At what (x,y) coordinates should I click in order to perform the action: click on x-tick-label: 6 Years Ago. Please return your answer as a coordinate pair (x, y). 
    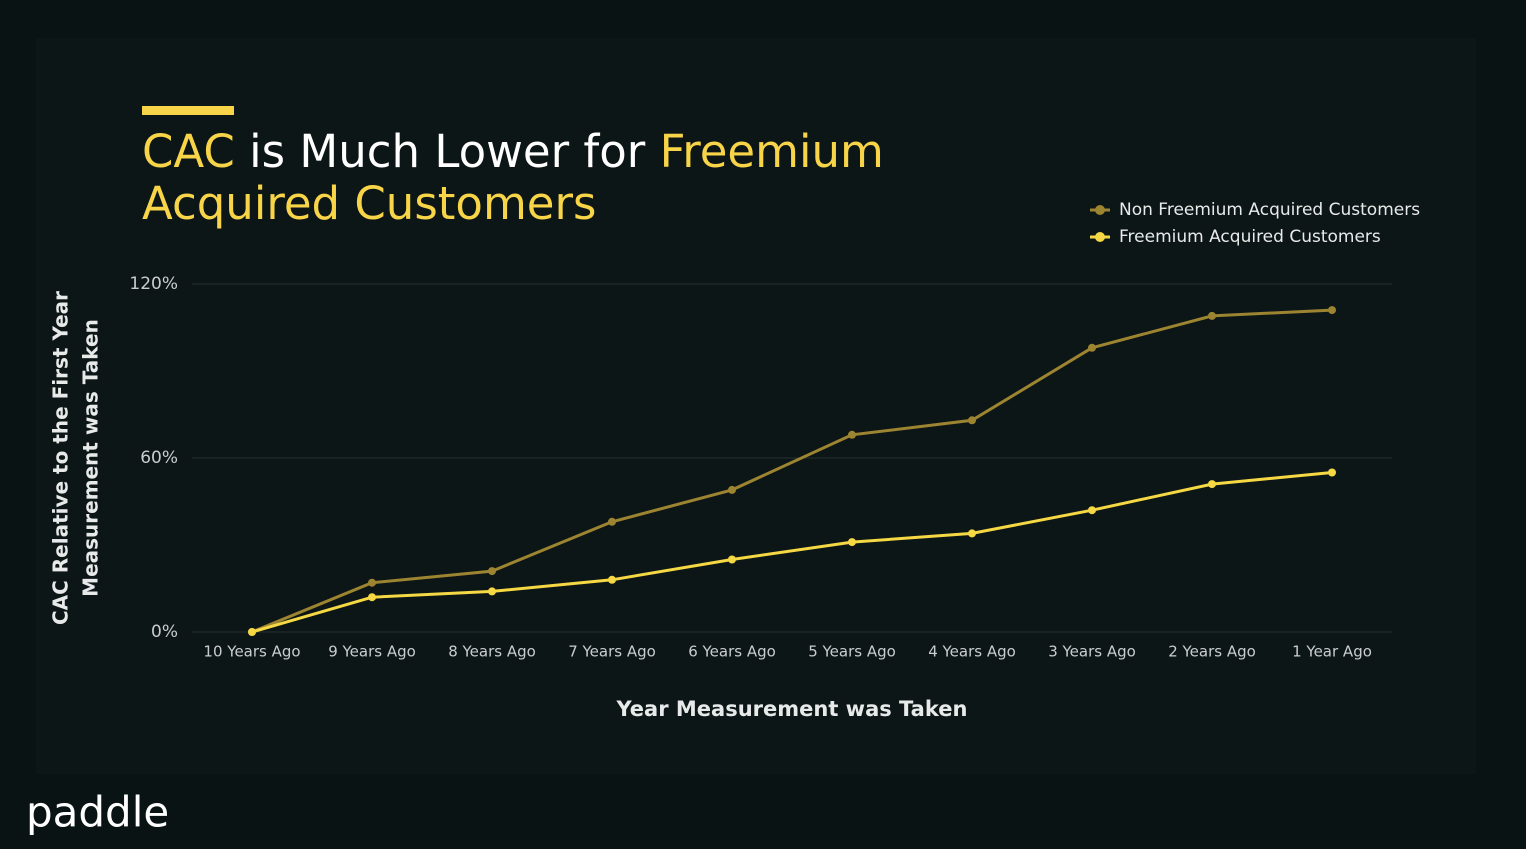
    Looking at the image, I should click on (732, 652).